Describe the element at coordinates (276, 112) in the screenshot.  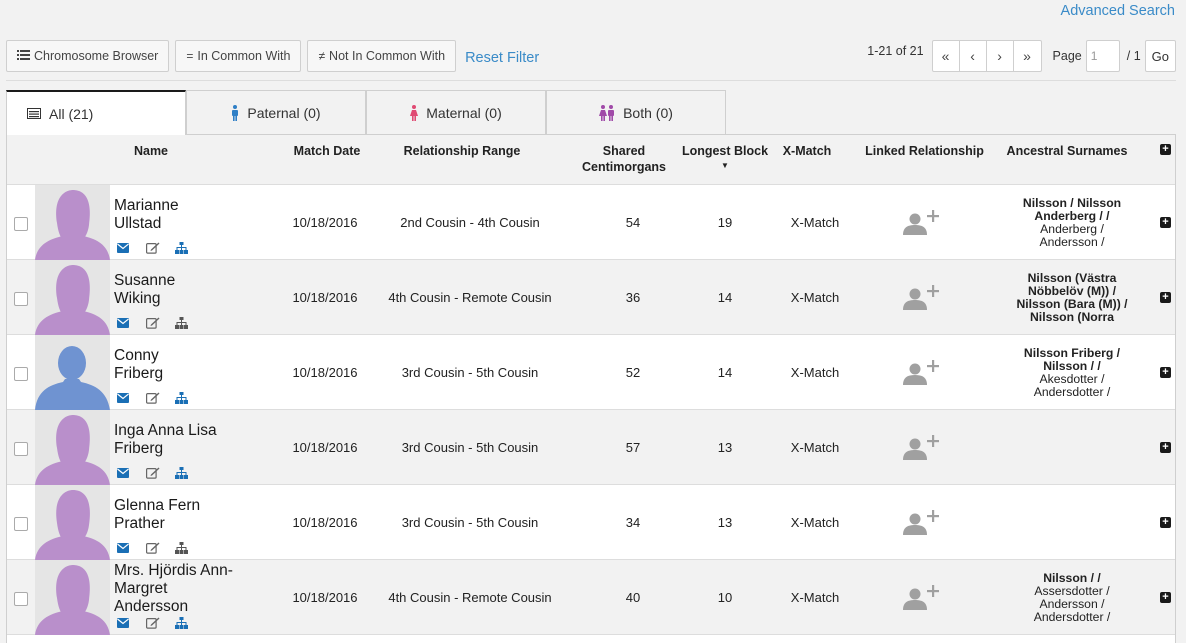
I see `tab-paternal: Paternal (0)` at that location.